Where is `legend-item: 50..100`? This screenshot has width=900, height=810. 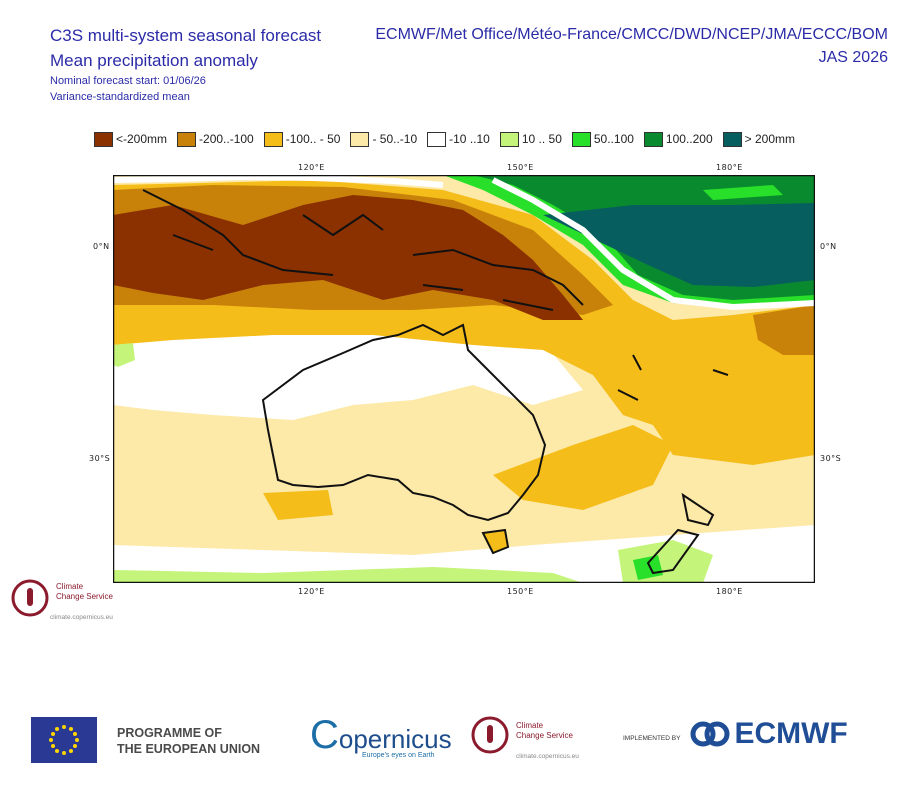 legend-item: 50..100 is located at coordinates (602, 139).